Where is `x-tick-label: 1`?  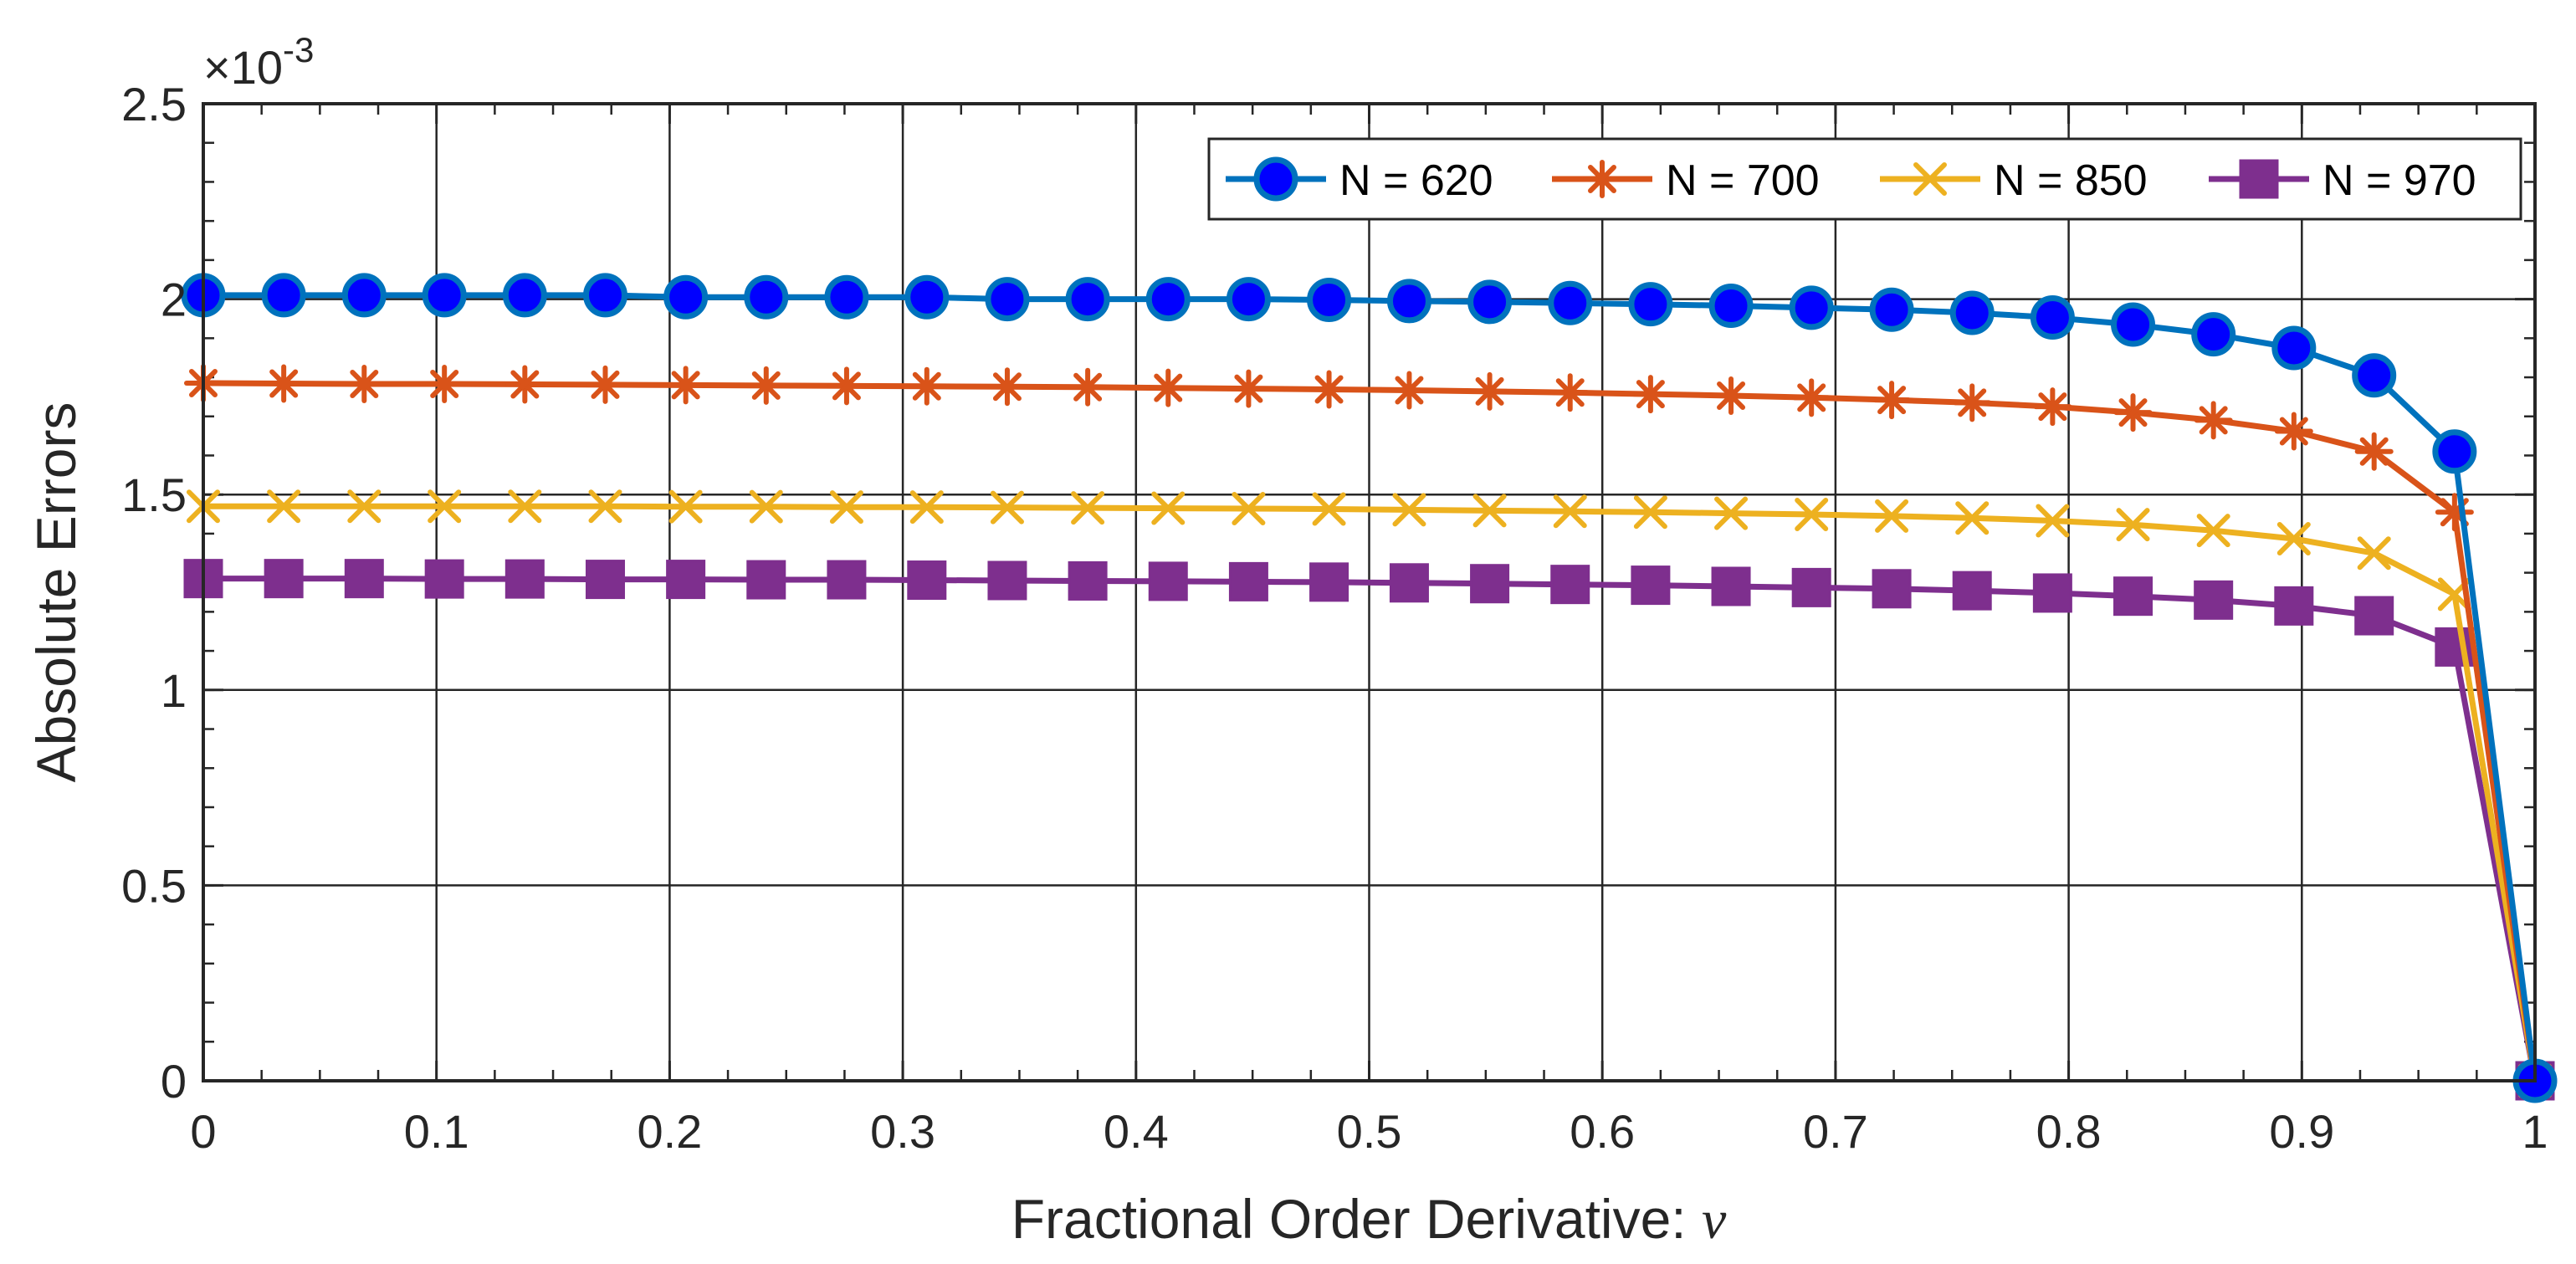
x-tick-label: 1 is located at coordinates (2535, 1131).